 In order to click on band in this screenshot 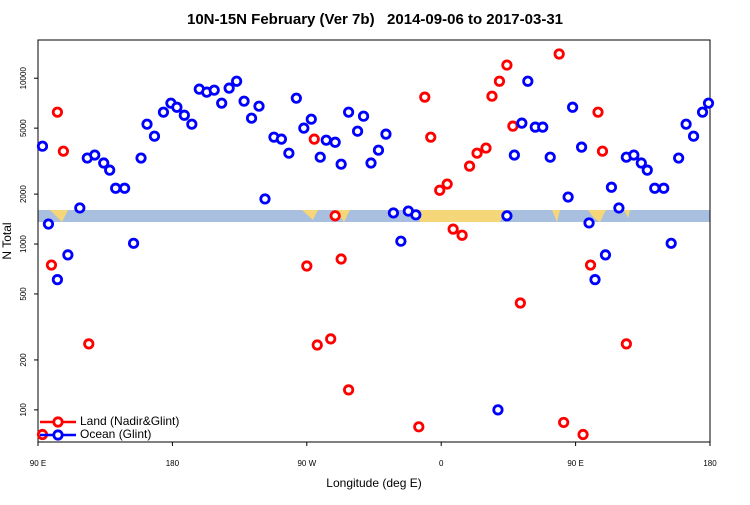, I will do `click(374, 216)`.